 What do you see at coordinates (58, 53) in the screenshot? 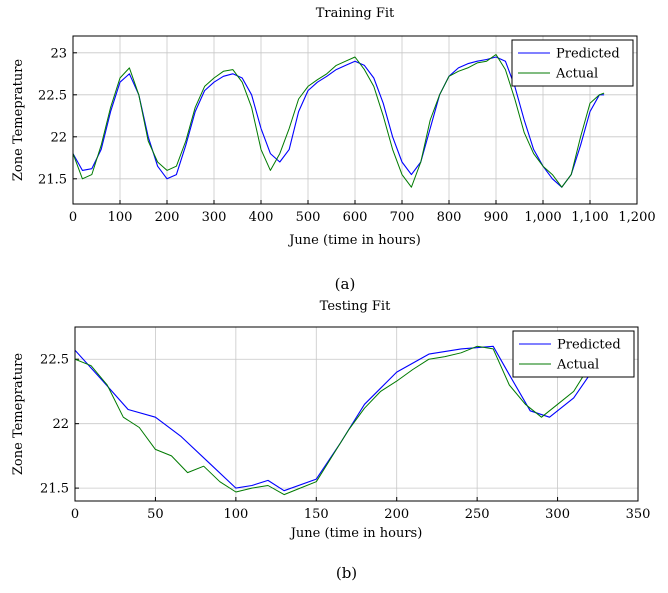
I see `y-tick-label: 23` at bounding box center [58, 53].